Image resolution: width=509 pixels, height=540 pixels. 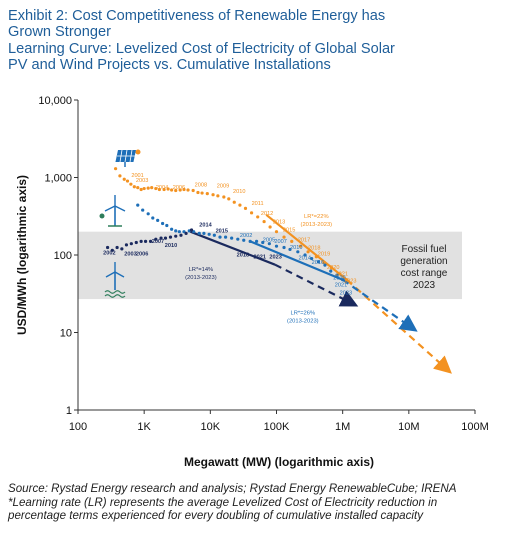 What do you see at coordinates (303, 314) in the screenshot?
I see `offshore_wind-learning-rate-label: LR*=26%` at bounding box center [303, 314].